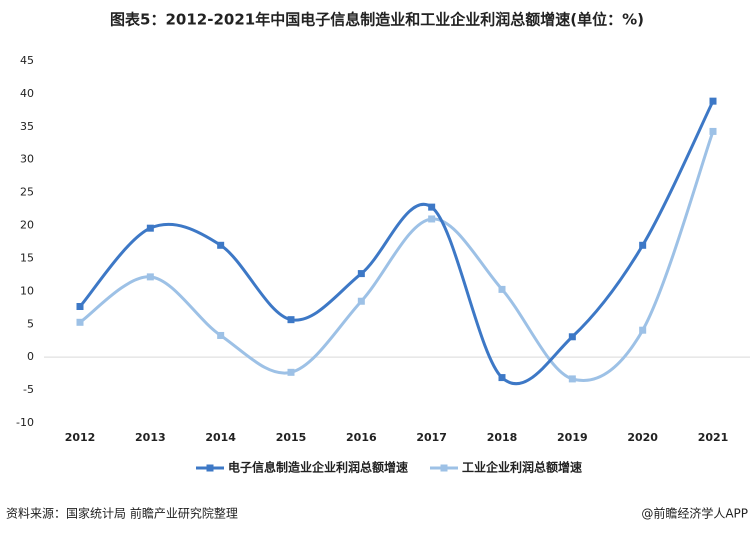  Describe the element at coordinates (27, 93) in the screenshot. I see `y-tick-label: 40` at that location.